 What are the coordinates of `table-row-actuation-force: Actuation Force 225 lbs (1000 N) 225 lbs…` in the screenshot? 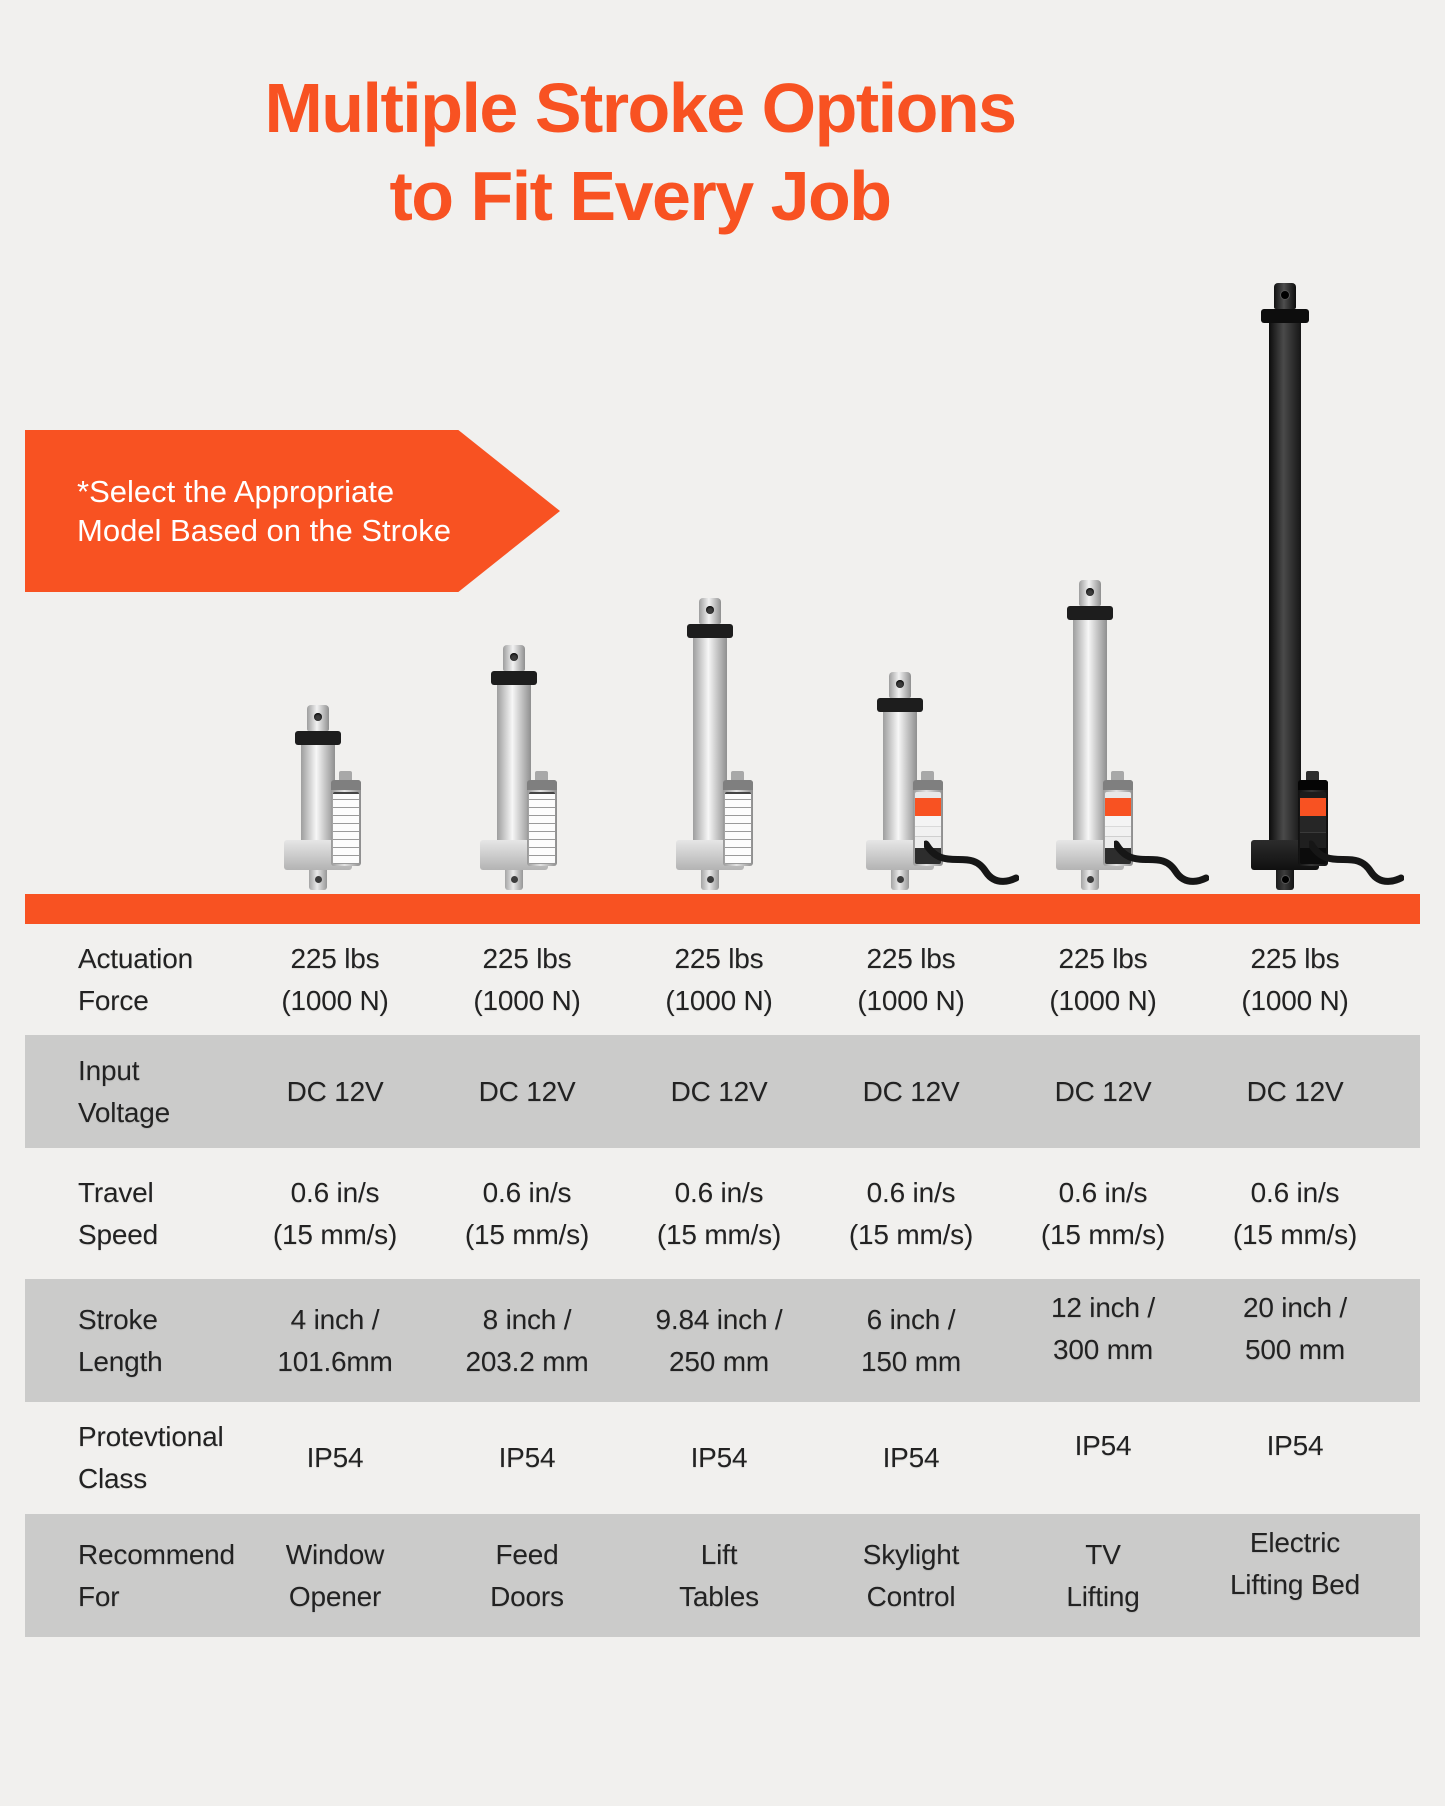 It's located at (722, 979).